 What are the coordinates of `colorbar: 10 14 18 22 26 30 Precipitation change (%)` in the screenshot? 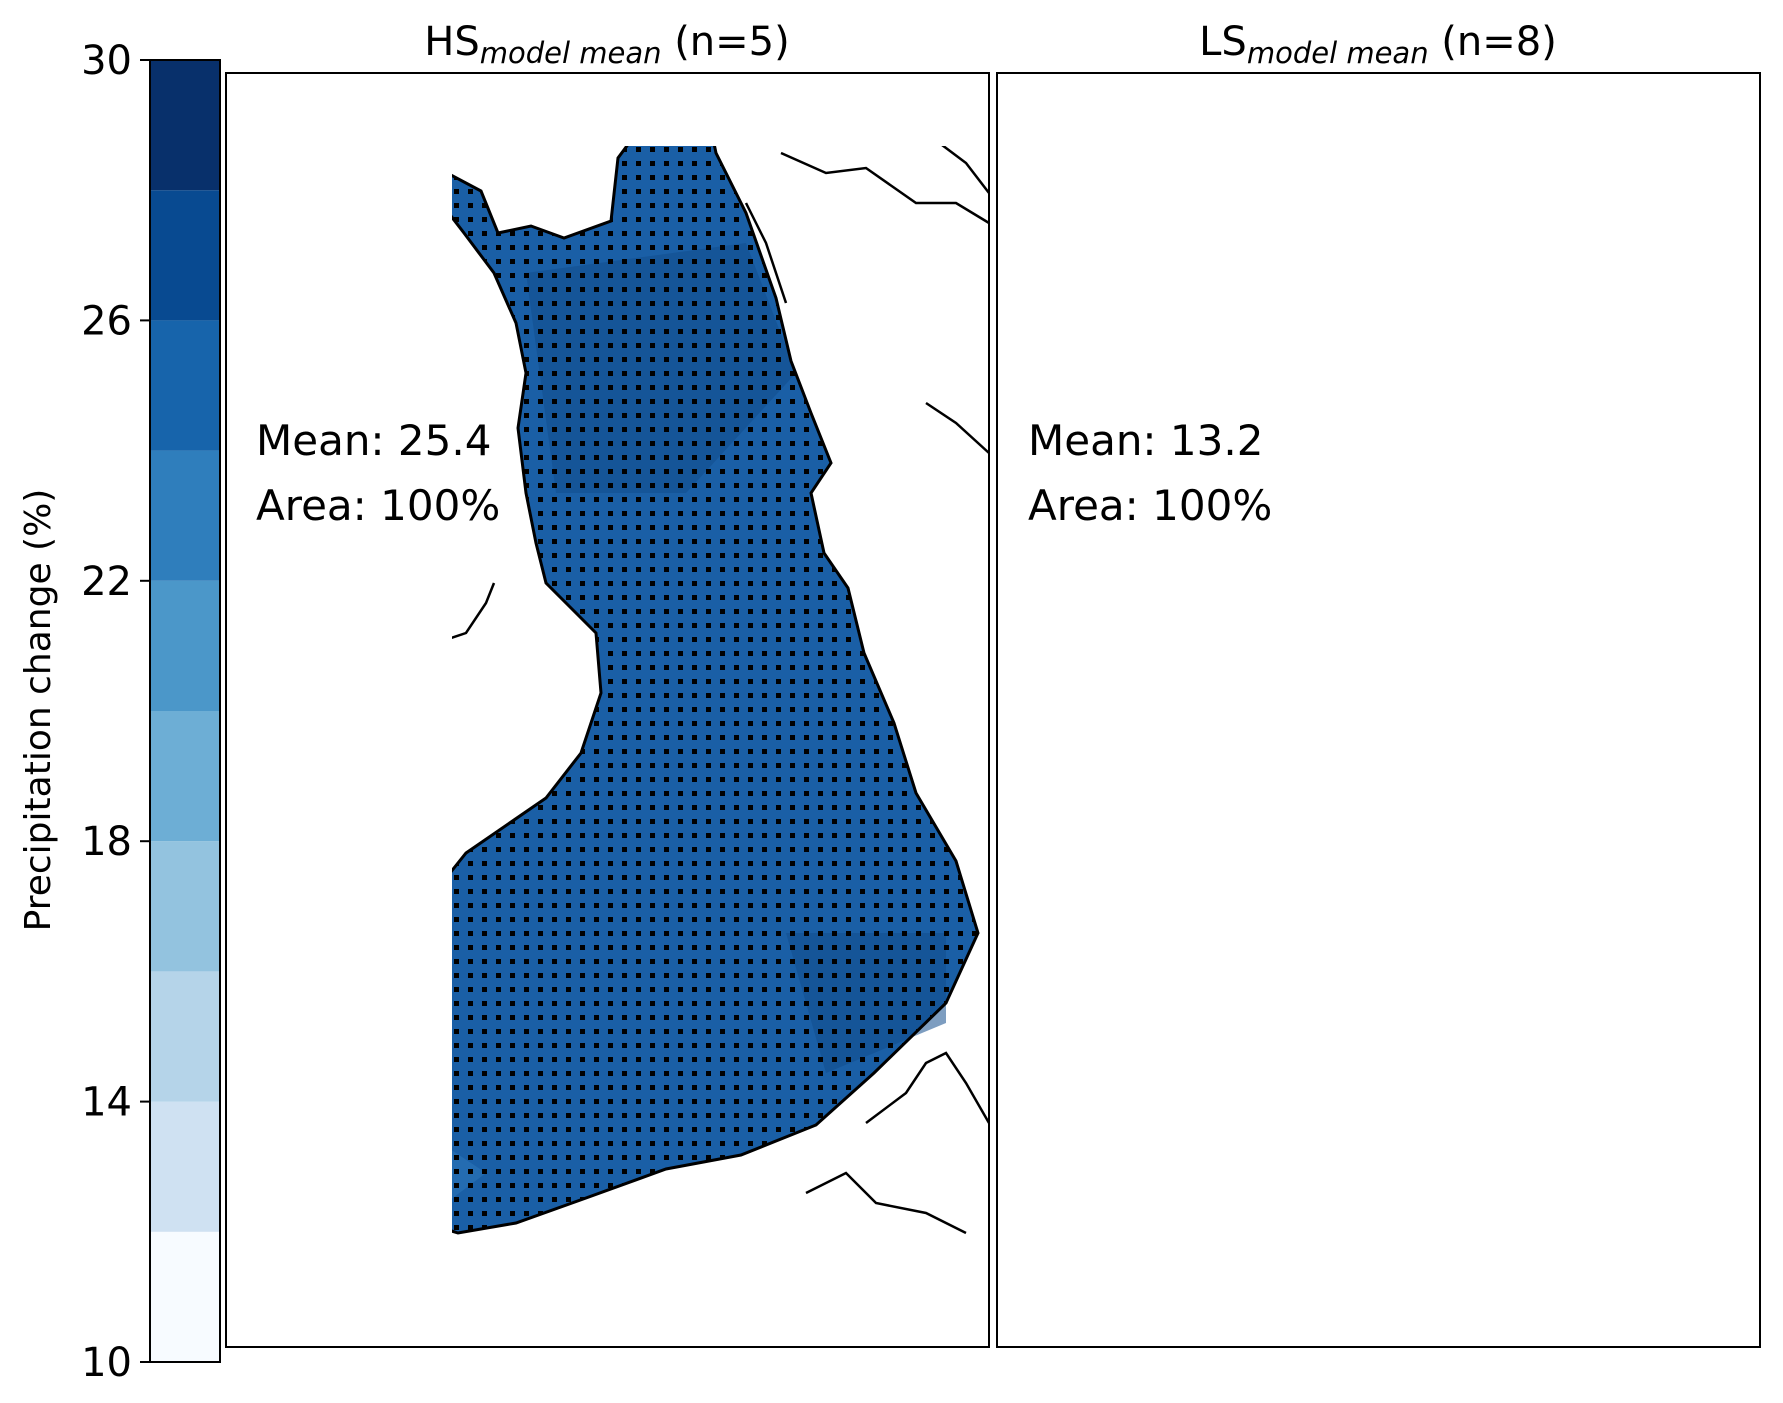 It's located at (119, 712).